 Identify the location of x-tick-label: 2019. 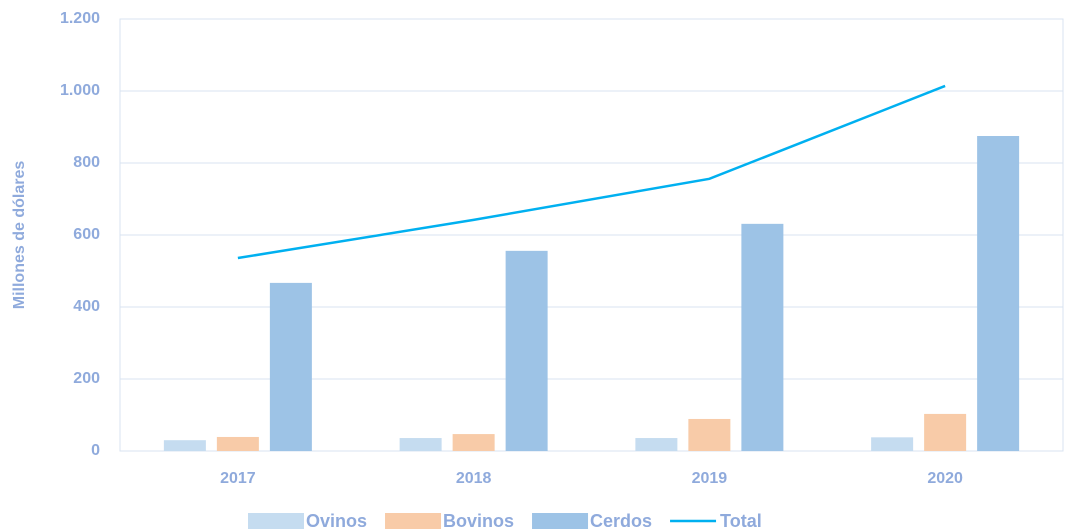
(710, 478).